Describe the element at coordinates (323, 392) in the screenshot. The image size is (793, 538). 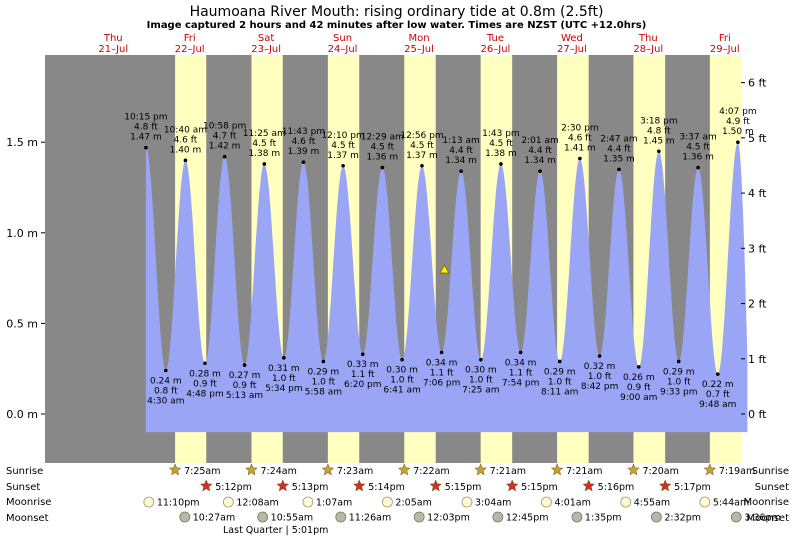
I see `low-tide-time: 5:58 am` at that location.